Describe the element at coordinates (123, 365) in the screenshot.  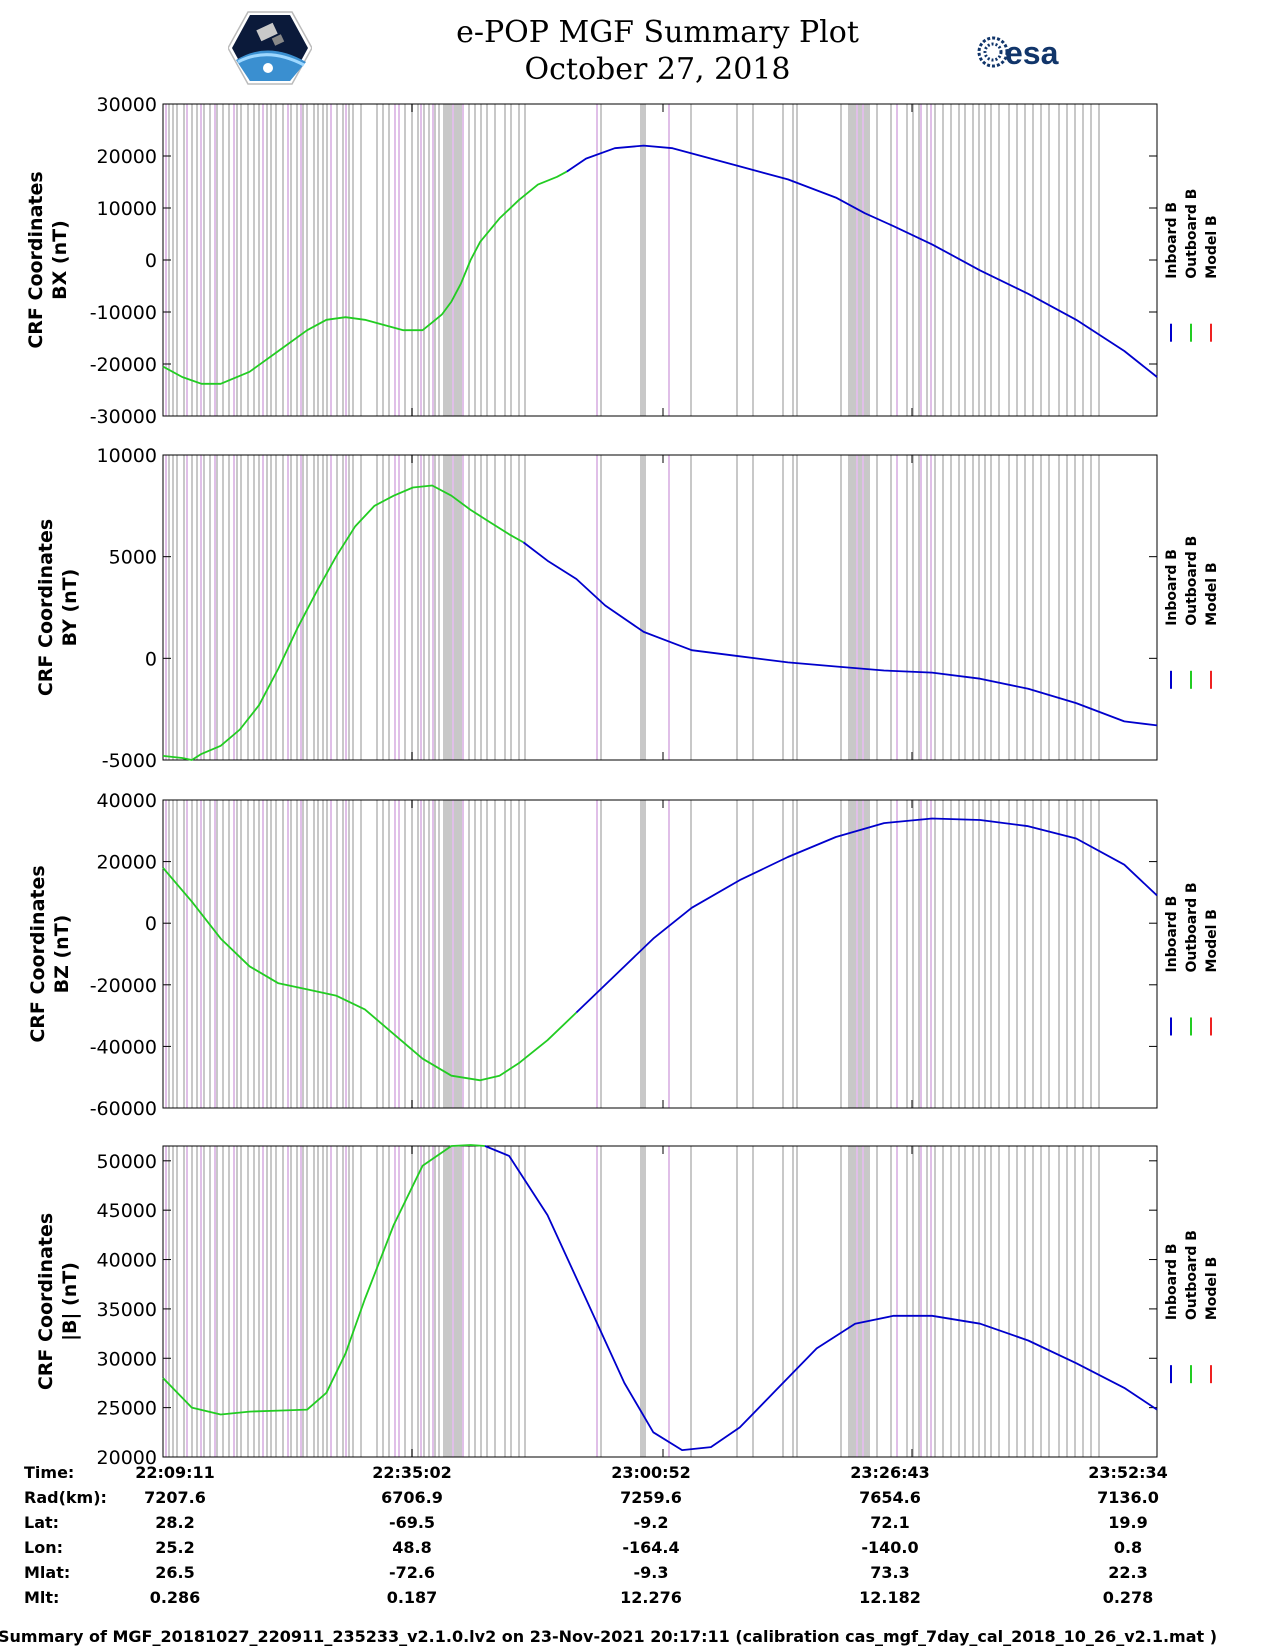
I see `y-tick-label: -20000` at that location.